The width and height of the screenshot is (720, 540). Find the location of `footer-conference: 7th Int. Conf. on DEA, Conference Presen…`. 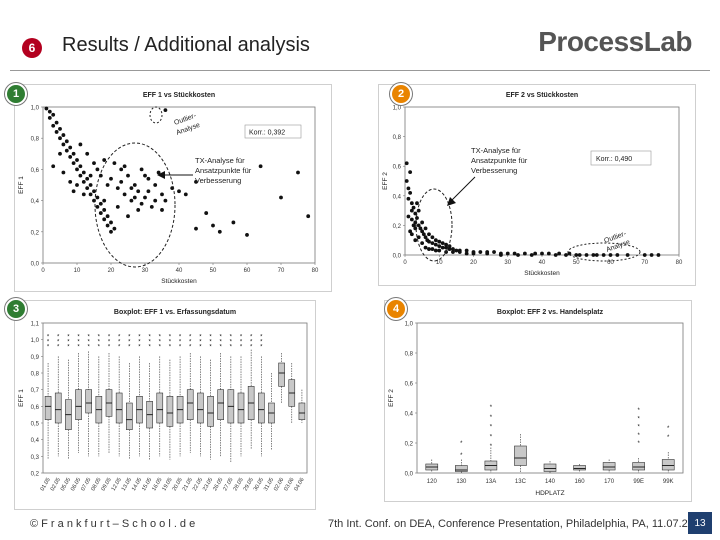

footer-conference: 7th Int. Conf. on DEA, Conference Presen… is located at coordinates (517, 524).